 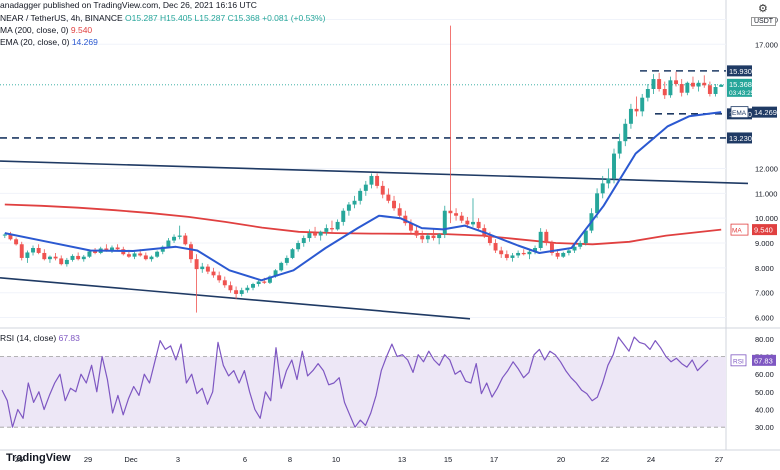 I want to click on y-tick-label: 17.000, so click(x=766, y=44).